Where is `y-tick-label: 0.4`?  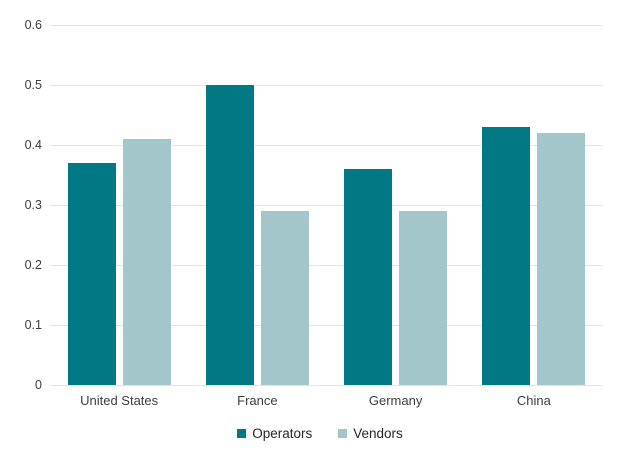 y-tick-label: 0.4 is located at coordinates (33, 145).